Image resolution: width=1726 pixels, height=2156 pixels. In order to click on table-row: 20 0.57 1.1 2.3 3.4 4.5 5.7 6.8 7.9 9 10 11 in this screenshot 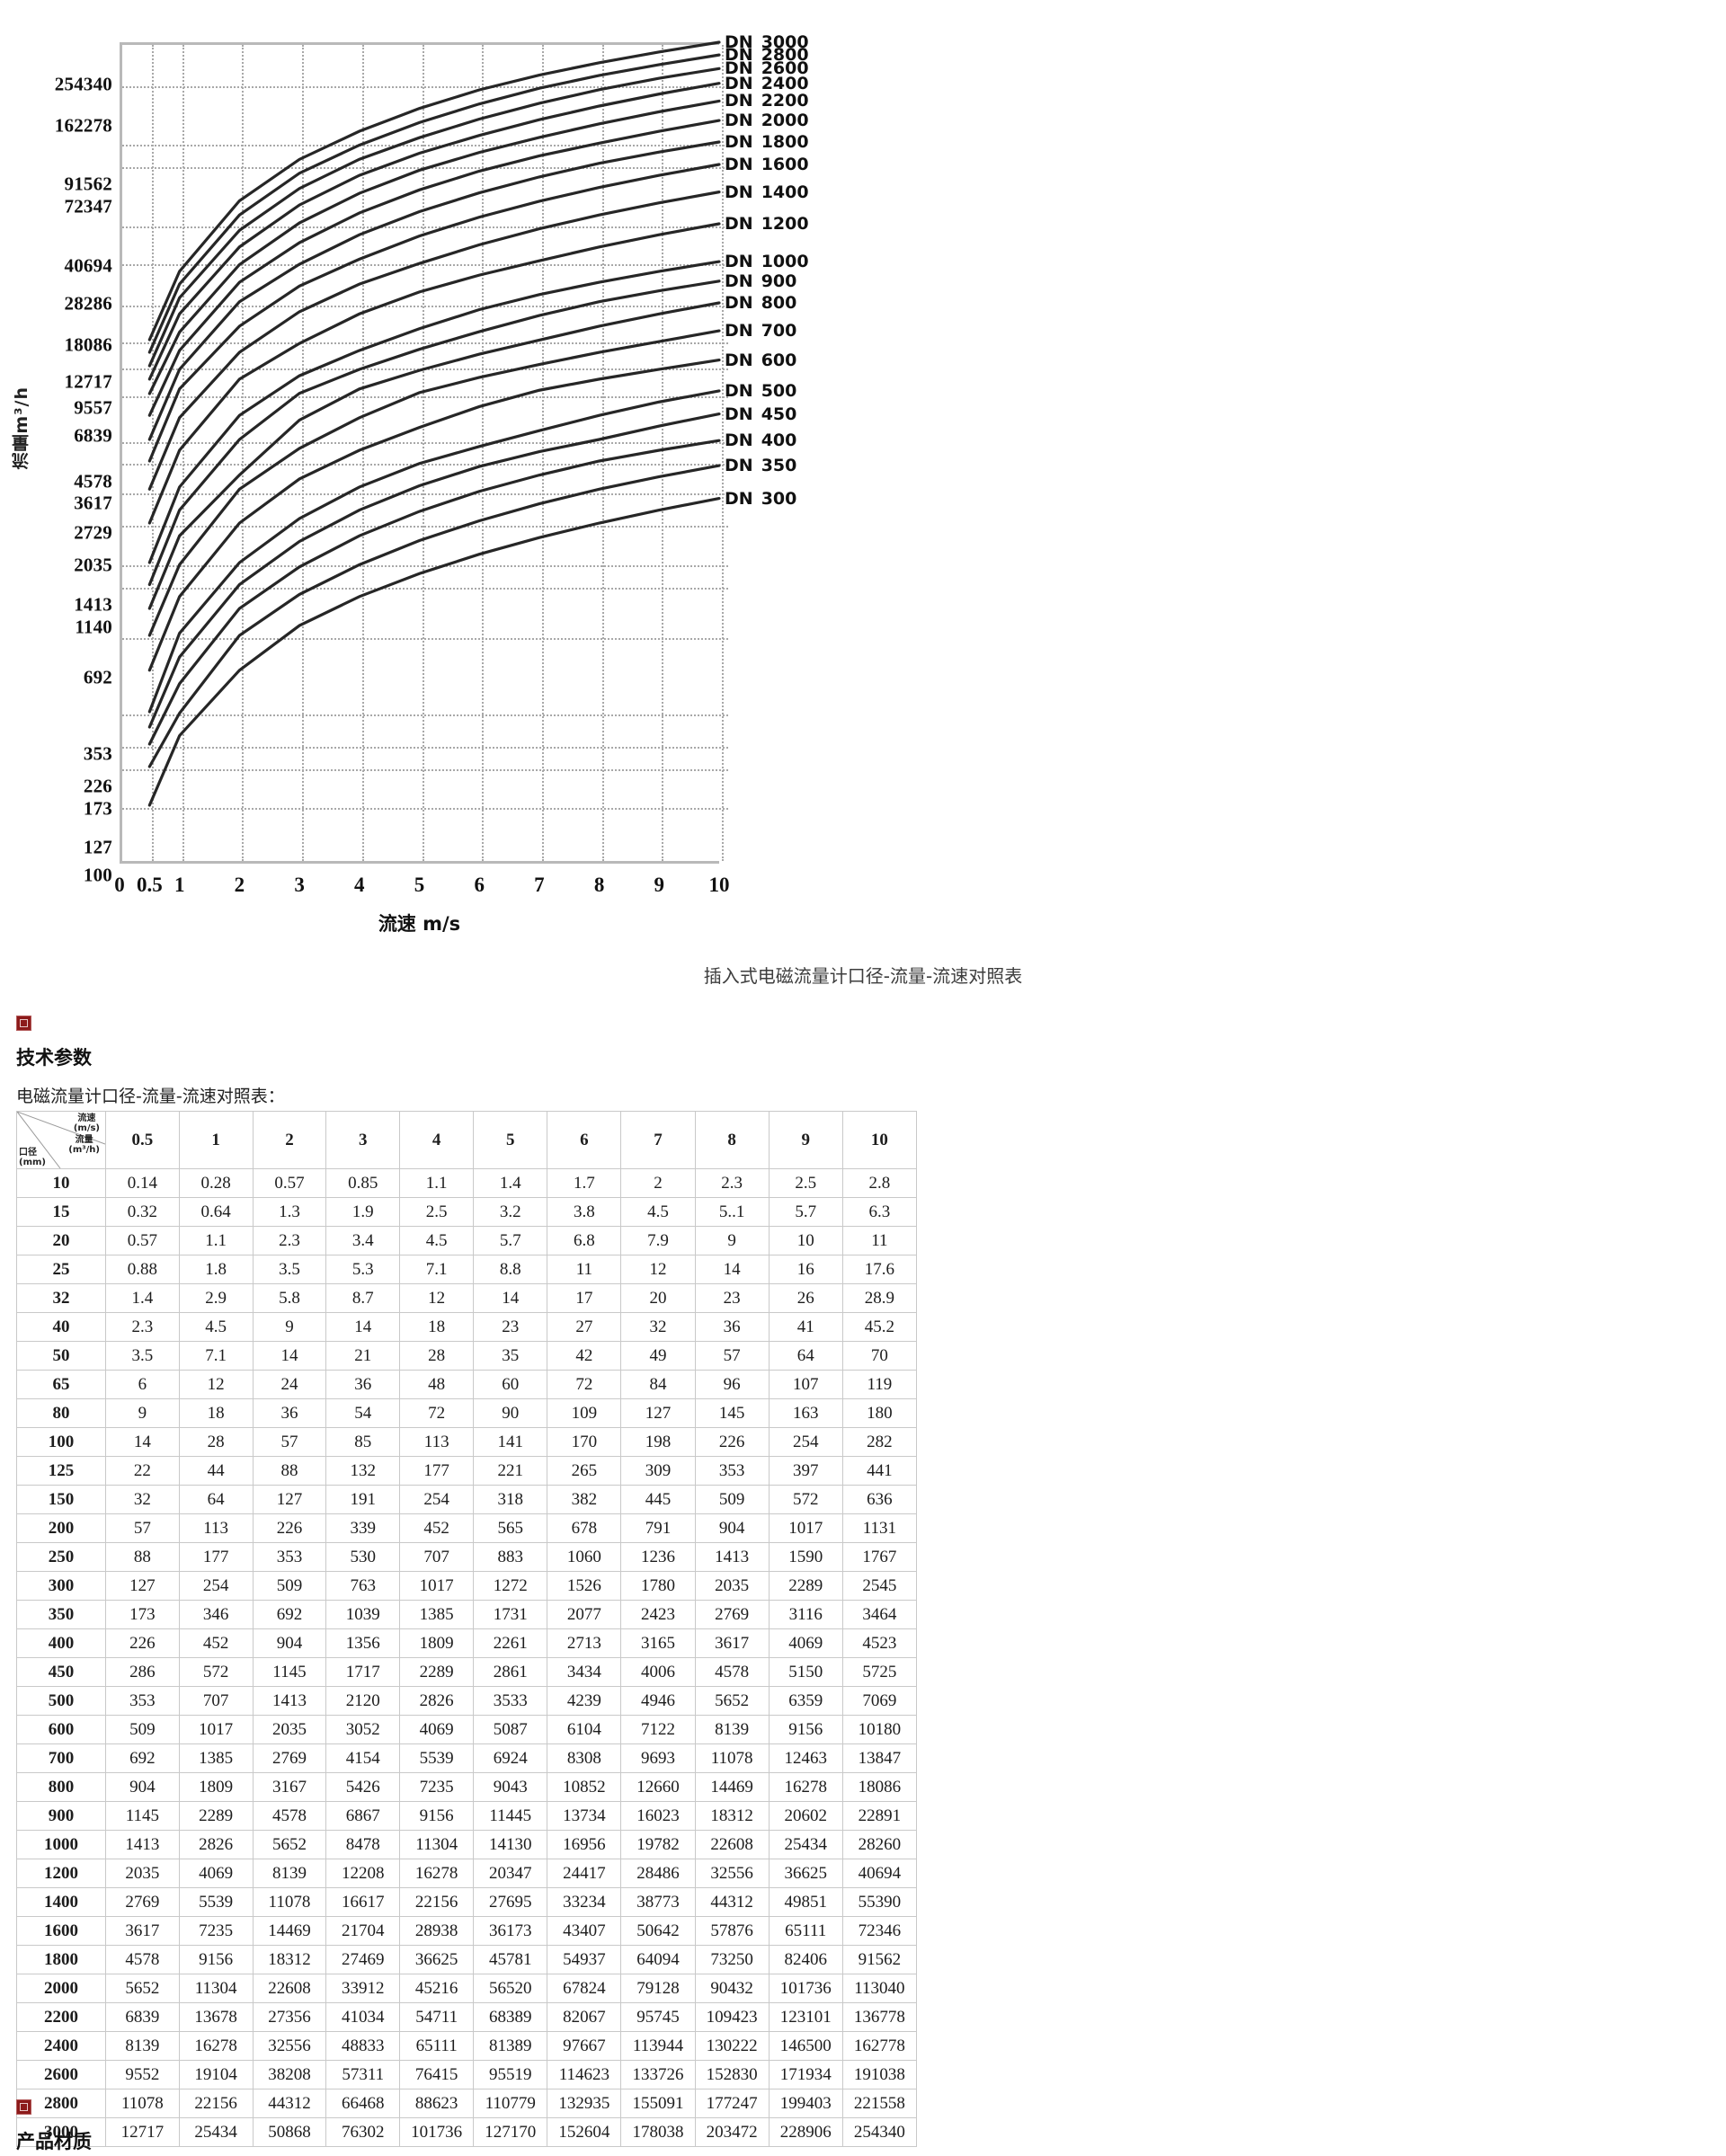, I will do `click(467, 1240)`.